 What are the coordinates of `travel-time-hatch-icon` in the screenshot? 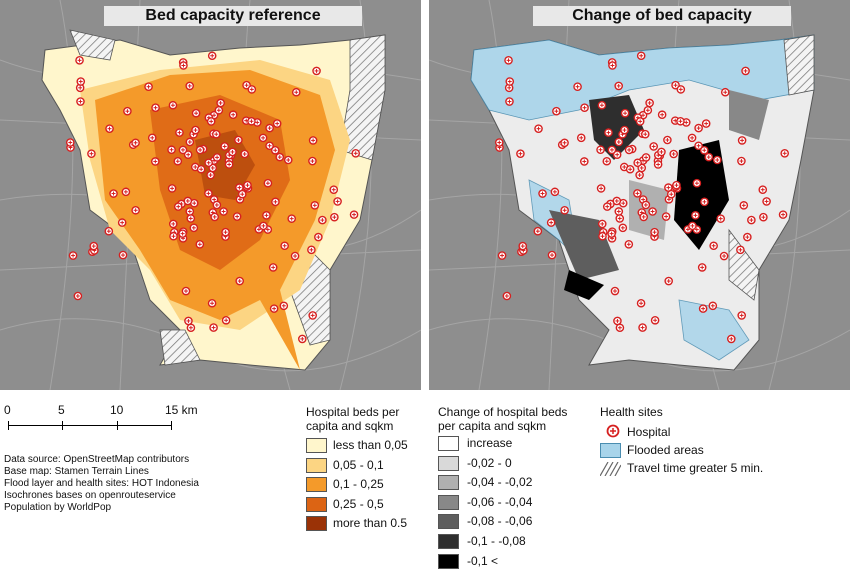 It's located at (610, 469).